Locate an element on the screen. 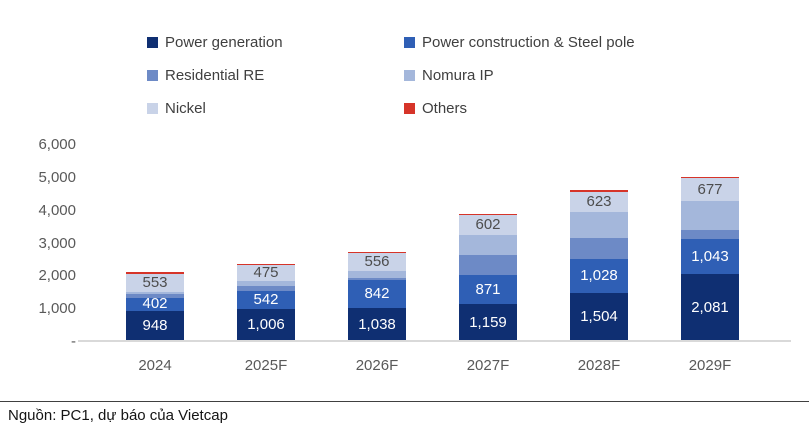  bar-segment-label: 1,038 is located at coordinates (377, 324).